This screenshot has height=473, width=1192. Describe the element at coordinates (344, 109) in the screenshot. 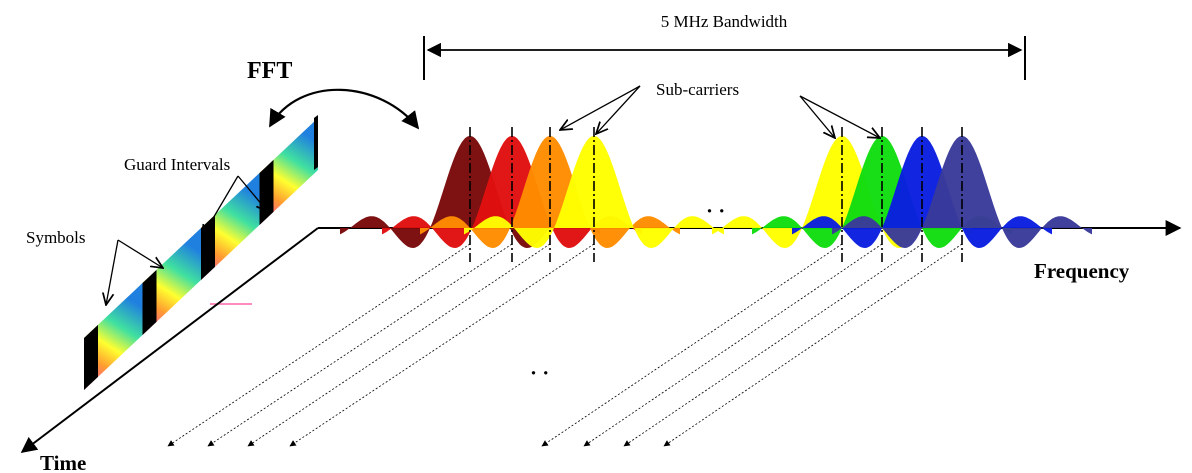

I see `fft-arrow` at that location.